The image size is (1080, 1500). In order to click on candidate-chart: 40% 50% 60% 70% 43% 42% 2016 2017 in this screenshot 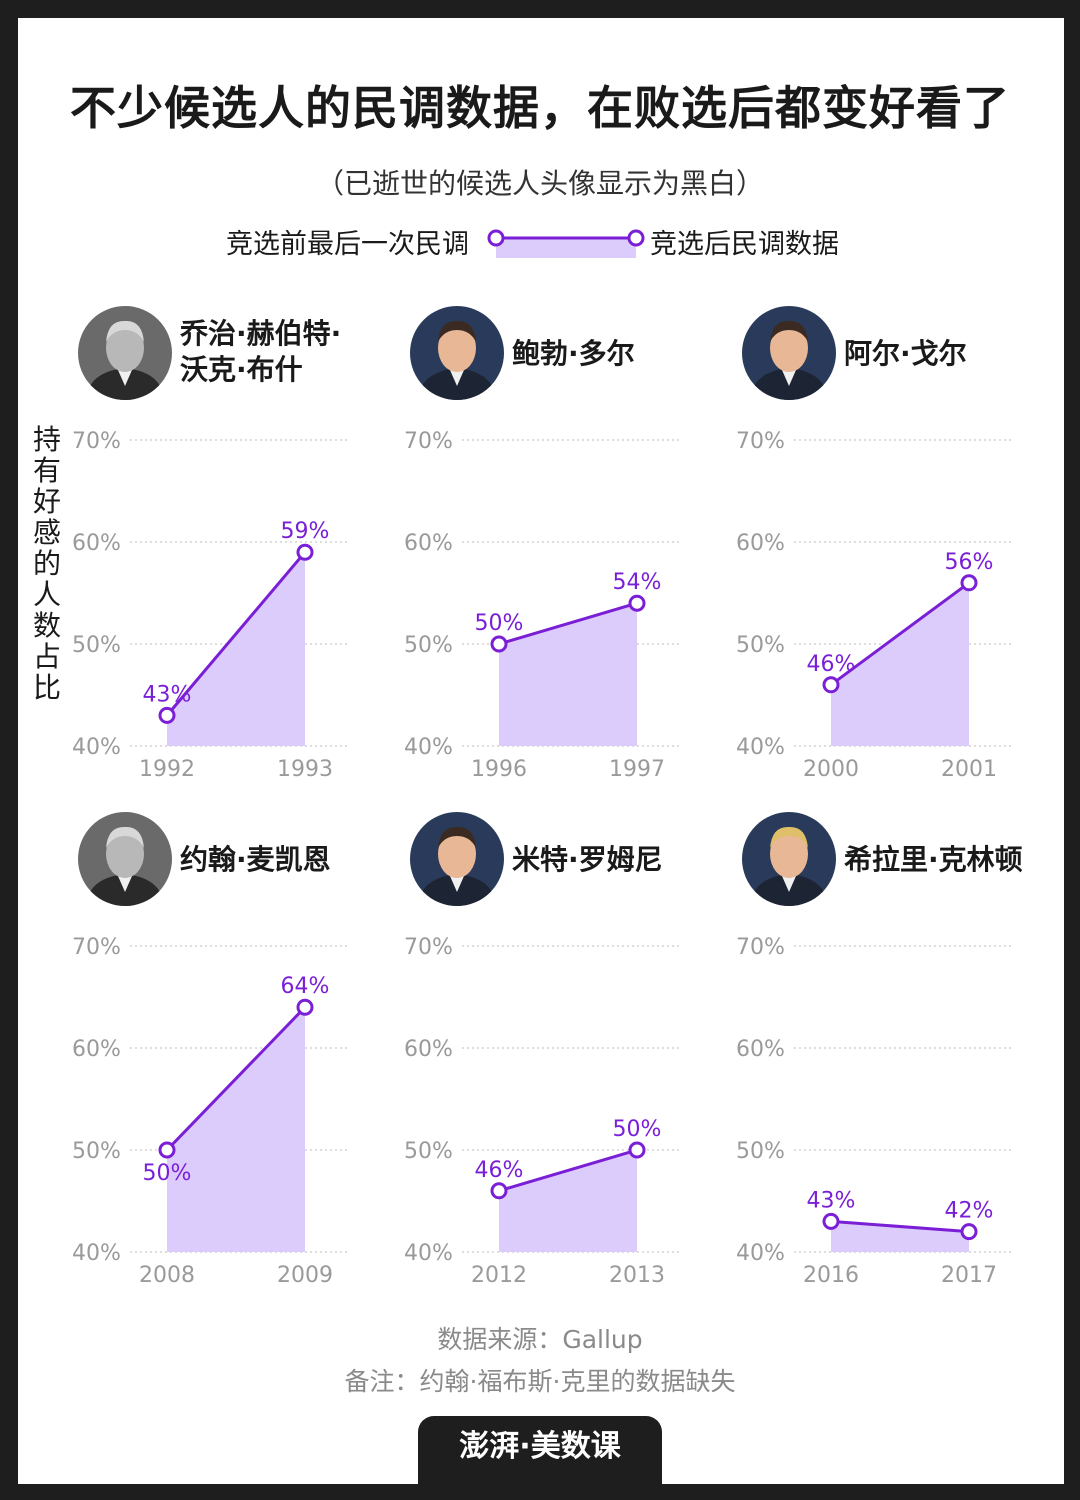, I will do `click(874, 1111)`.